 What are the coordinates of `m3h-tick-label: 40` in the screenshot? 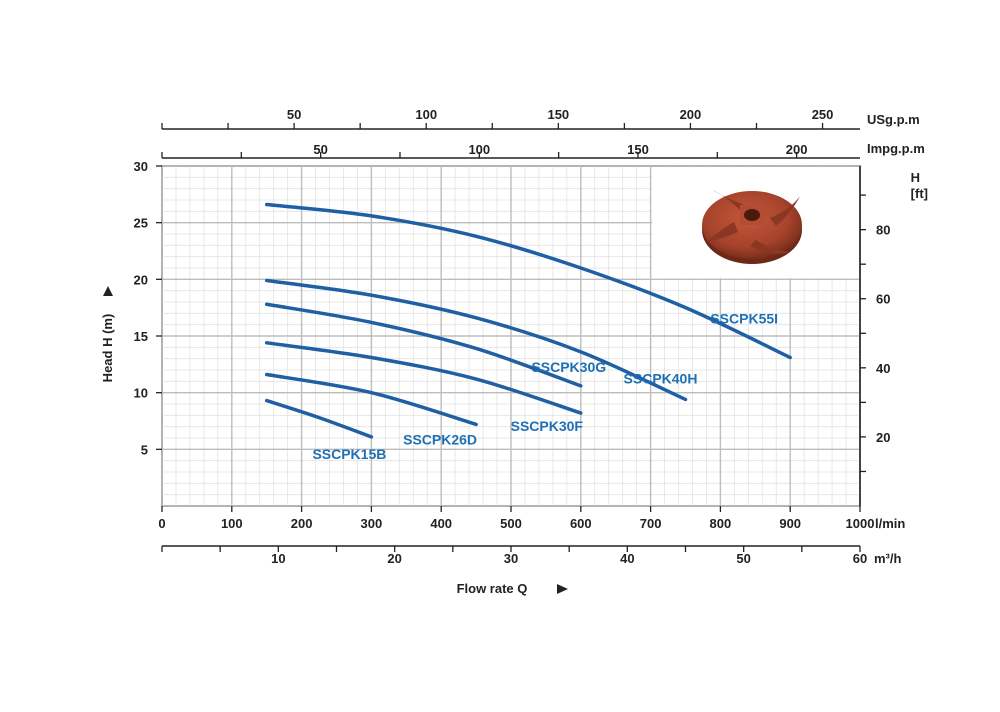 It's located at (627, 558).